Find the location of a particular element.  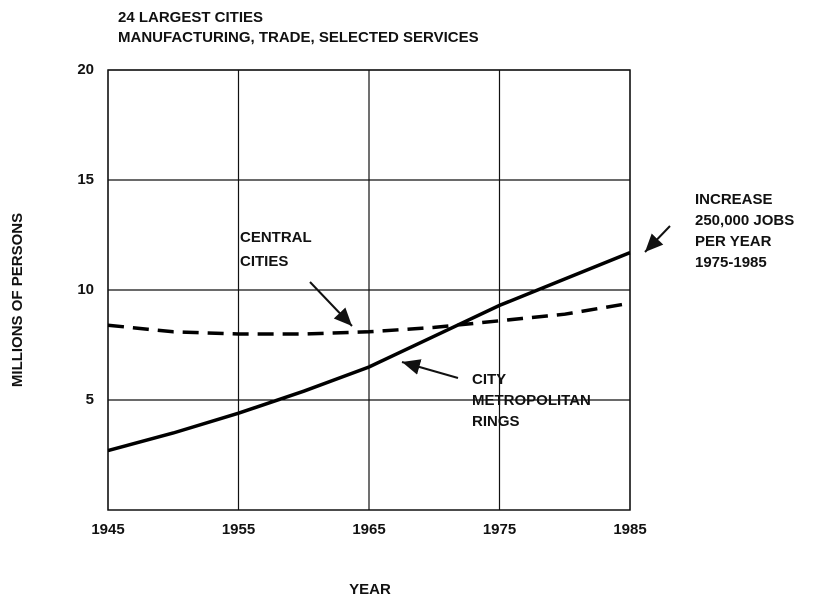

y-tick-label: 20 is located at coordinates (85, 69).